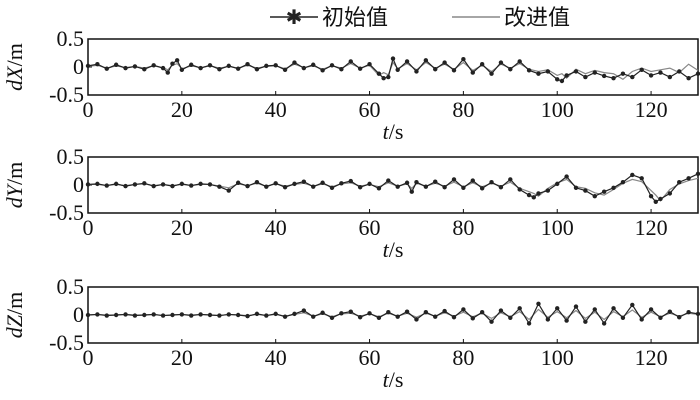  I want to click on legend-star-marker: ✱, so click(294, 17).